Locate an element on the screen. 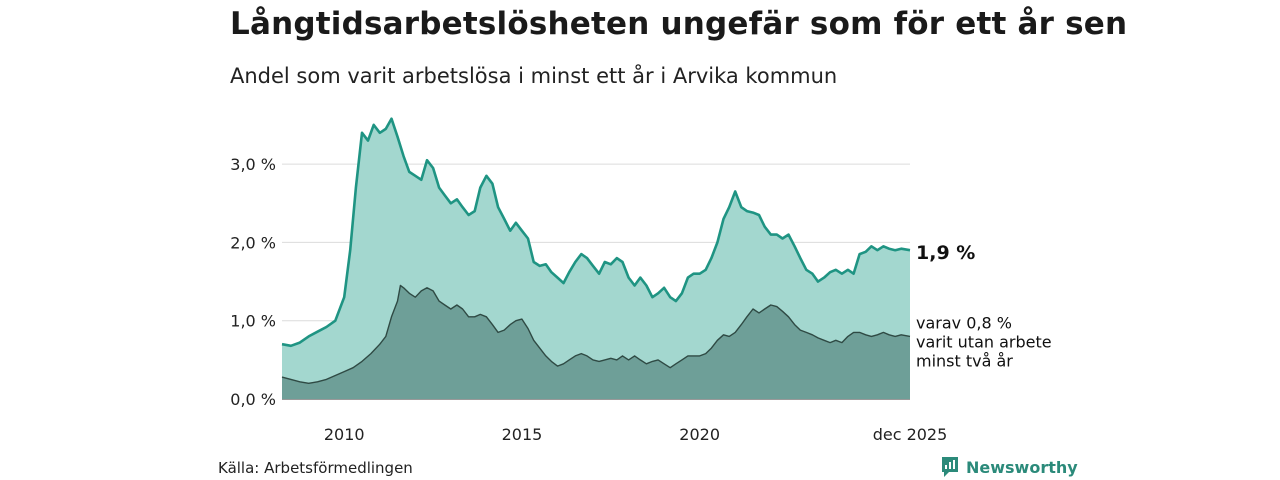 This screenshot has height=480, width=1280. two-year-area is located at coordinates (596, 342).